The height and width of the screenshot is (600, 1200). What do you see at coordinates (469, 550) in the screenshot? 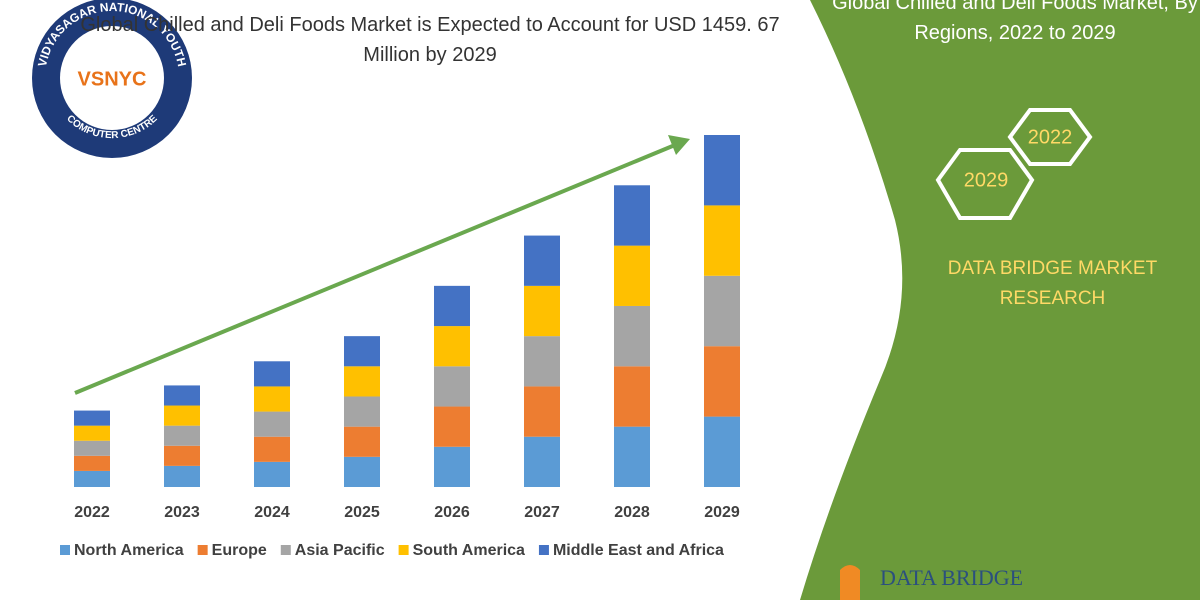
I see `legend-label: South America` at bounding box center [469, 550].